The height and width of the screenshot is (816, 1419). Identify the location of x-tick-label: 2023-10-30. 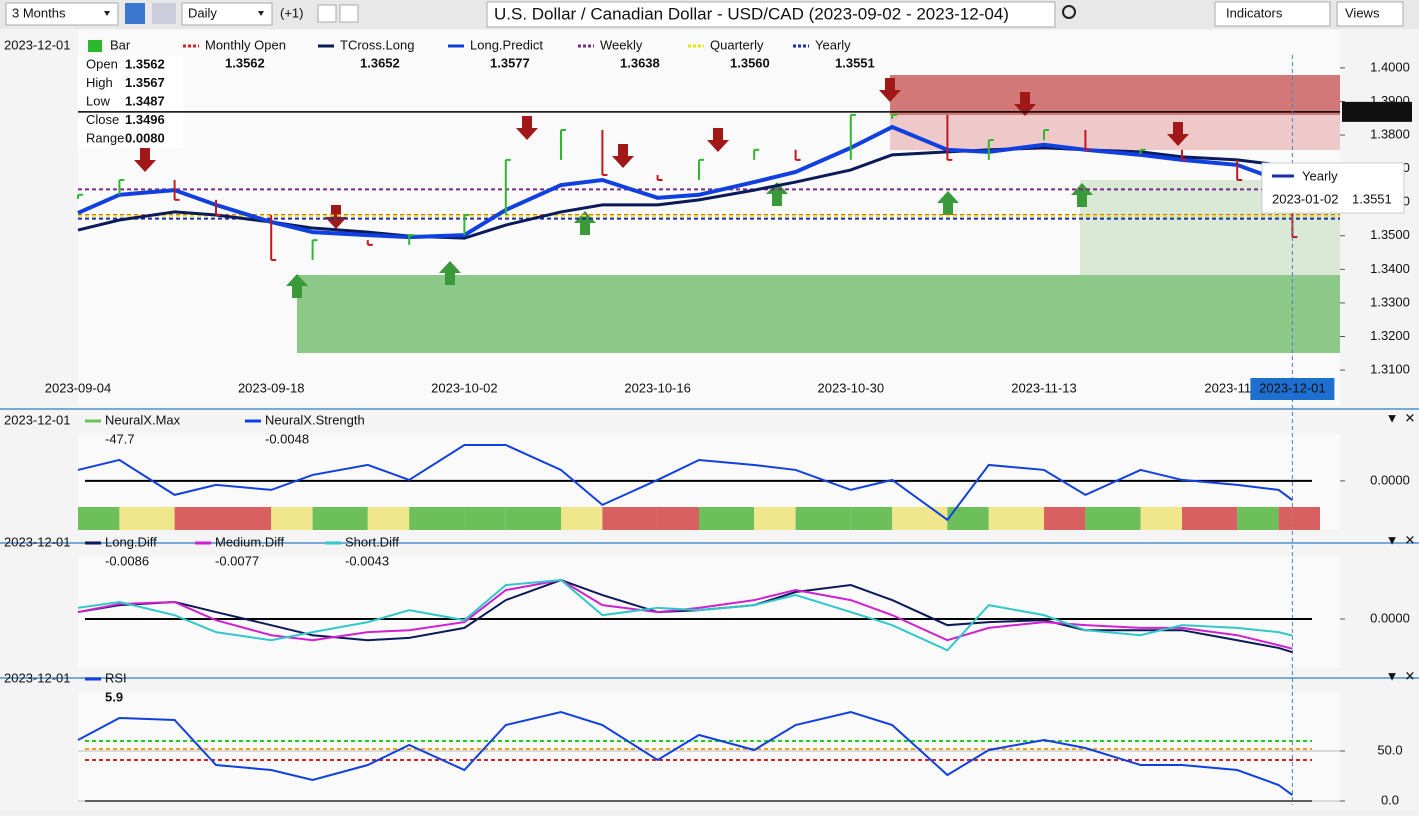
(851, 387).